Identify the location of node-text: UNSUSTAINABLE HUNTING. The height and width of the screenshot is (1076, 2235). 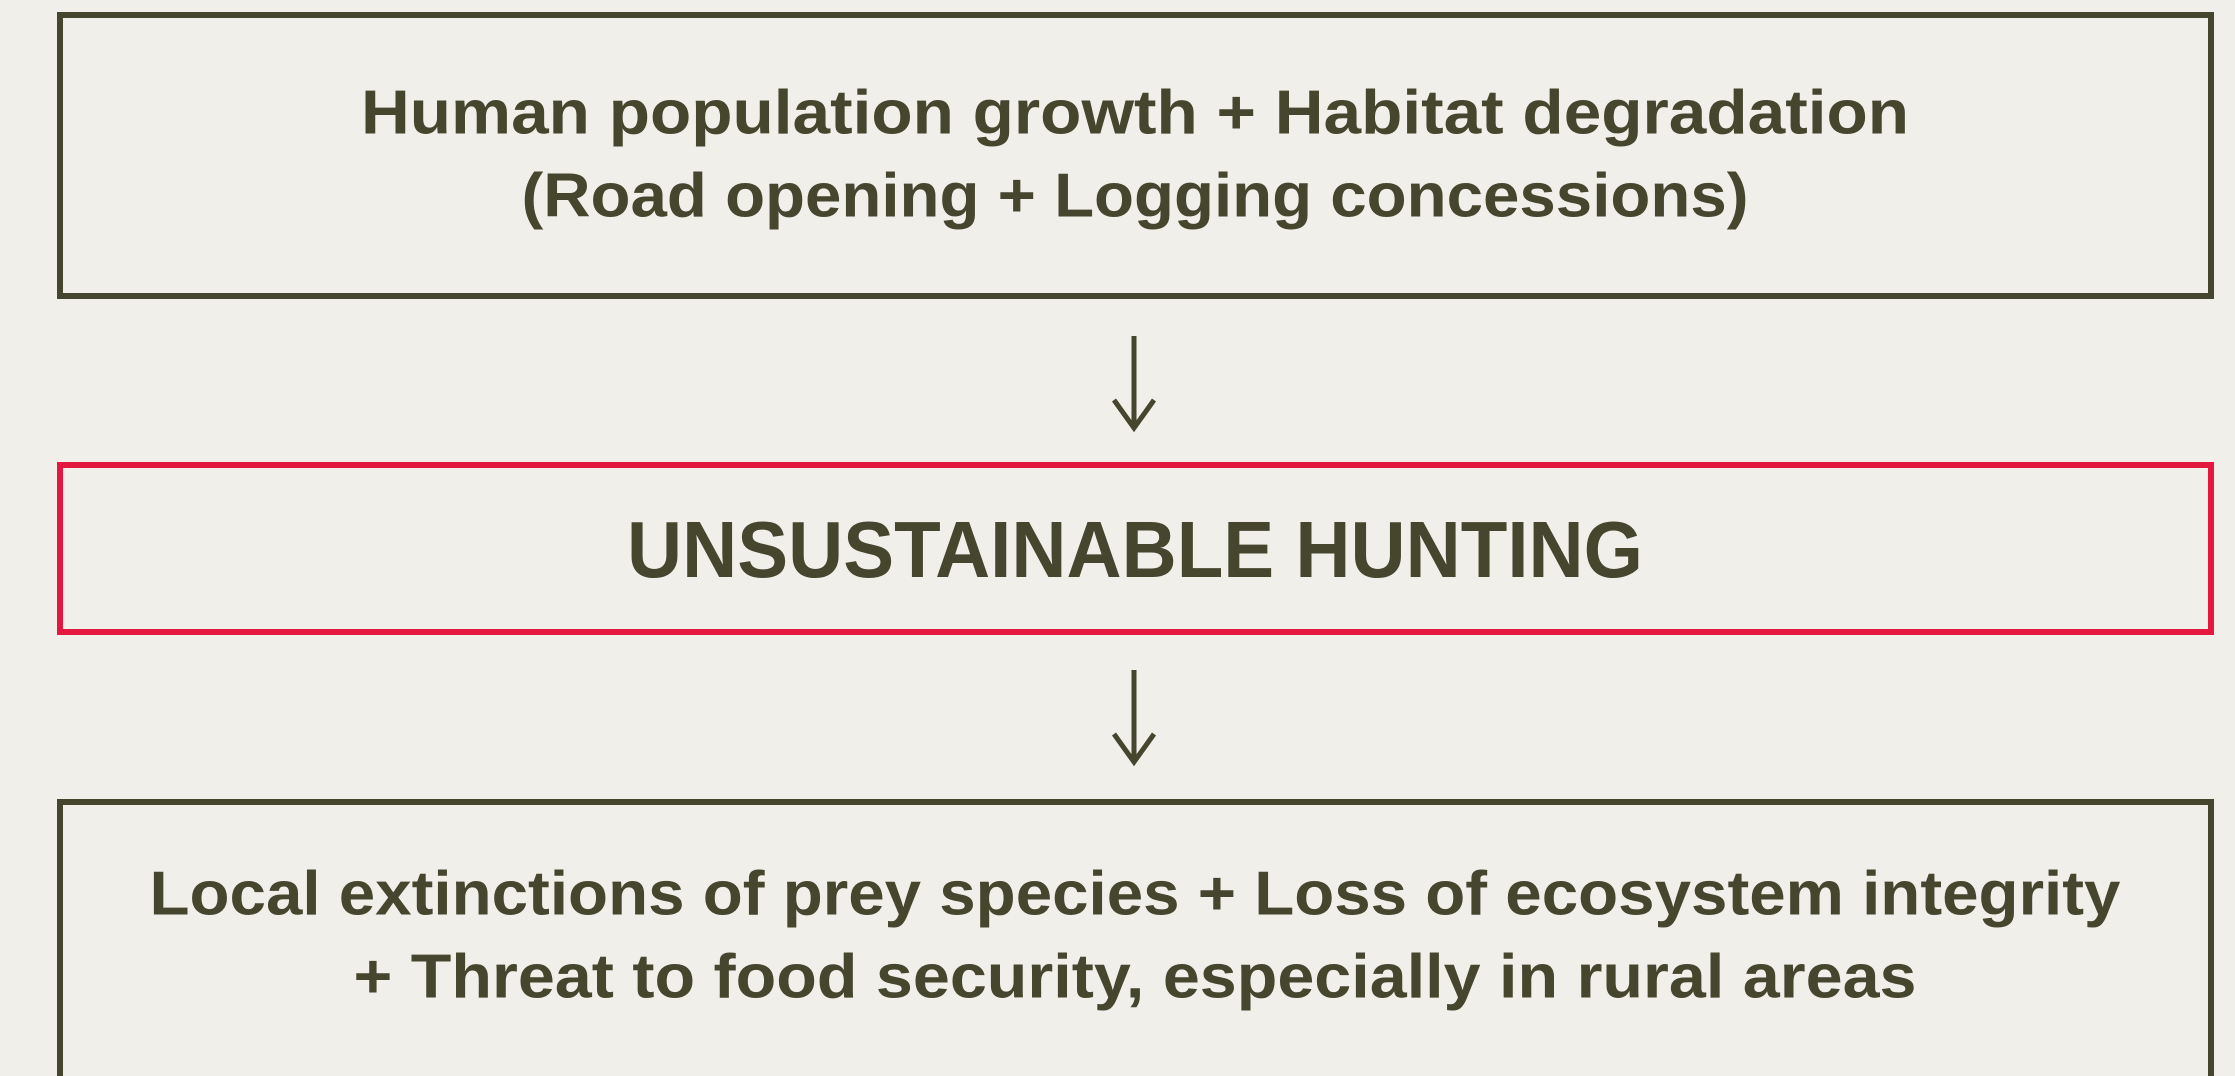
(1135, 549).